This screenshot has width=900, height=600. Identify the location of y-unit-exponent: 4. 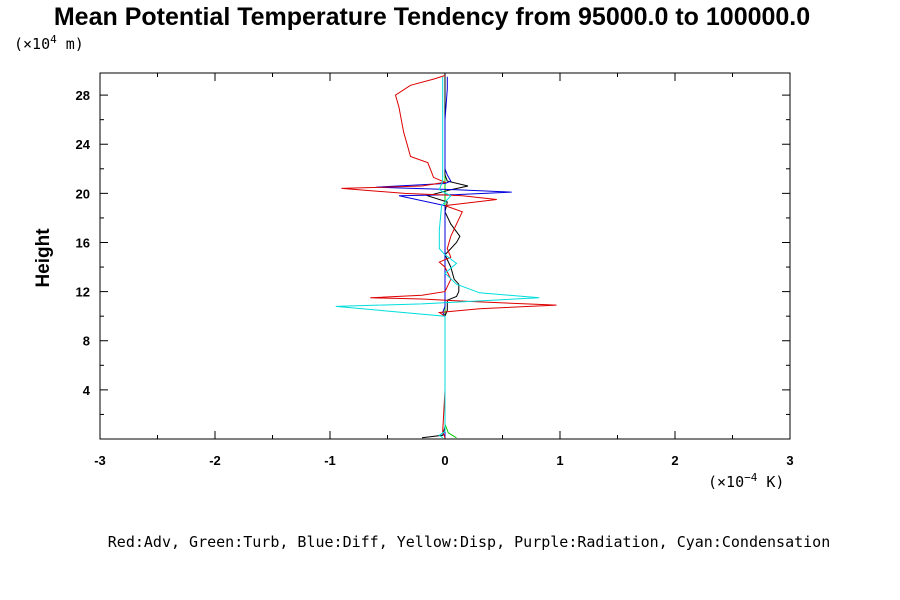
(53, 39).